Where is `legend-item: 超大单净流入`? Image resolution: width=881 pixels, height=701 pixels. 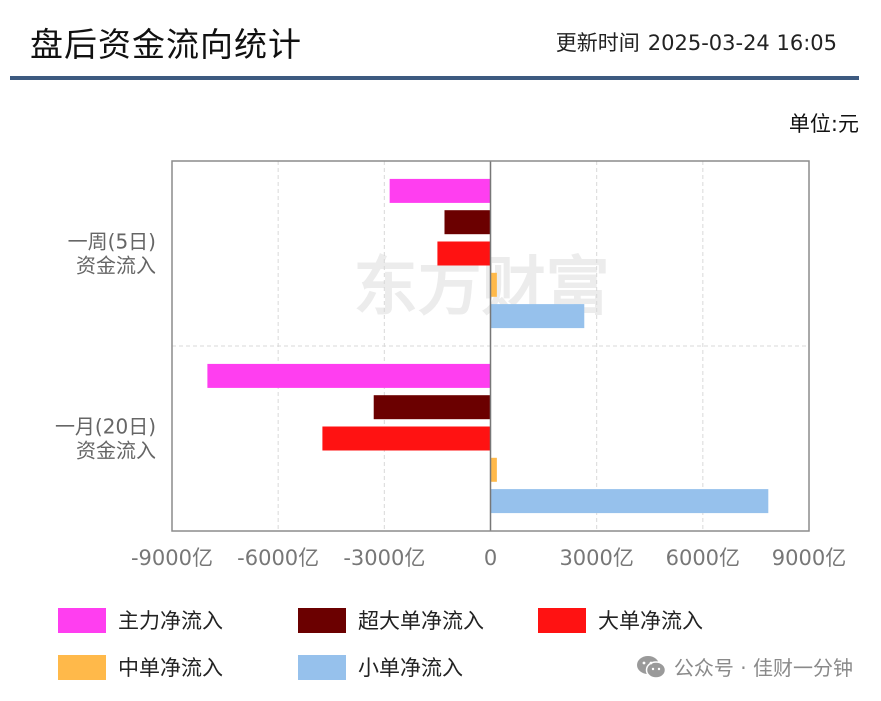
legend-item: 超大单净流入 is located at coordinates (391, 620).